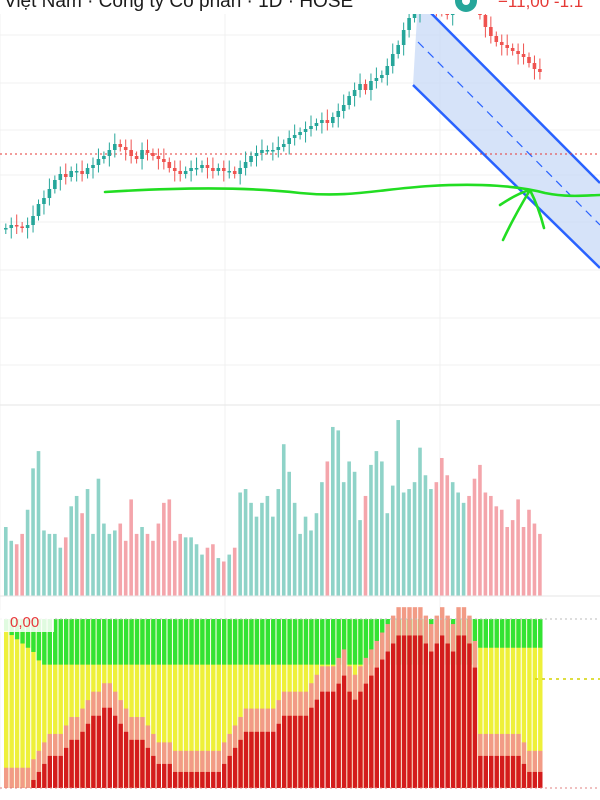  I want to click on market-status-icon-inner, so click(466, 2).